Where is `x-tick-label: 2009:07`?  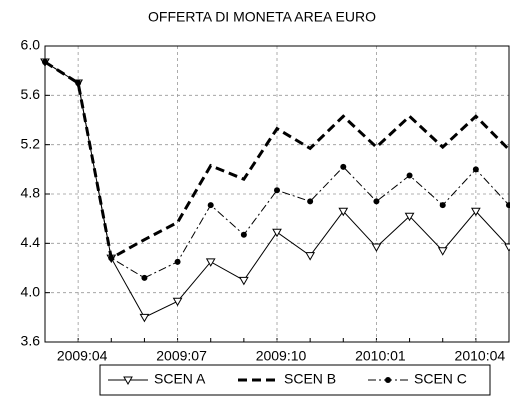
x-tick-label: 2009:07 is located at coordinates (181, 356).